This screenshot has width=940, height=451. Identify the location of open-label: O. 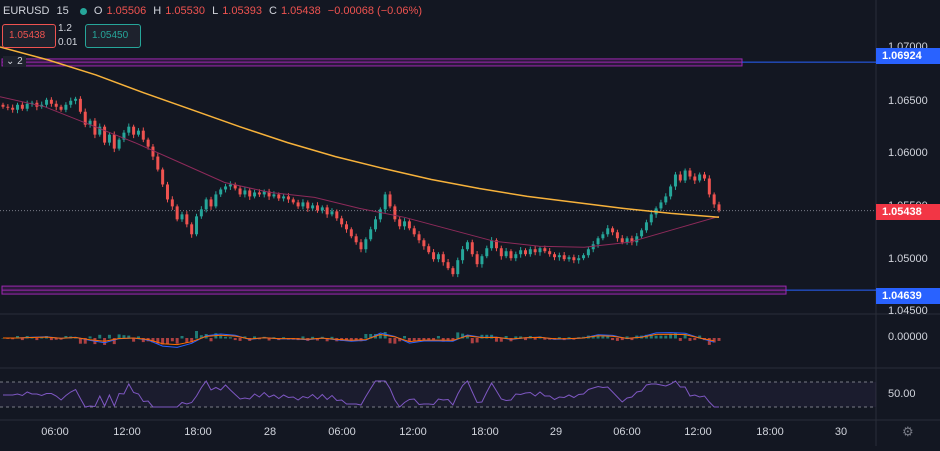
(98, 11).